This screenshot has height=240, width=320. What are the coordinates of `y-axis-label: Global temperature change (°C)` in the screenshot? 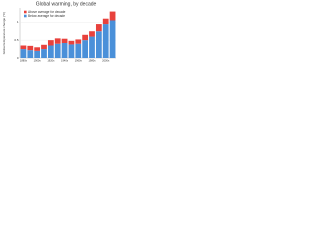 It's located at (4, 33).